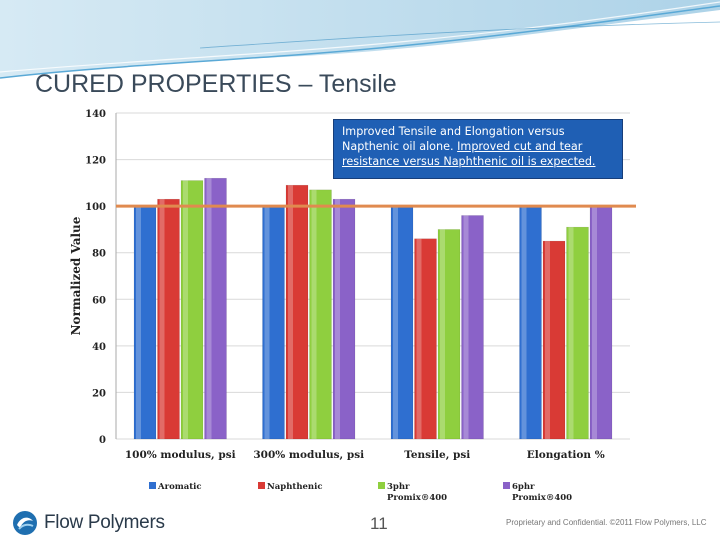  I want to click on page-number: 11, so click(379, 523).